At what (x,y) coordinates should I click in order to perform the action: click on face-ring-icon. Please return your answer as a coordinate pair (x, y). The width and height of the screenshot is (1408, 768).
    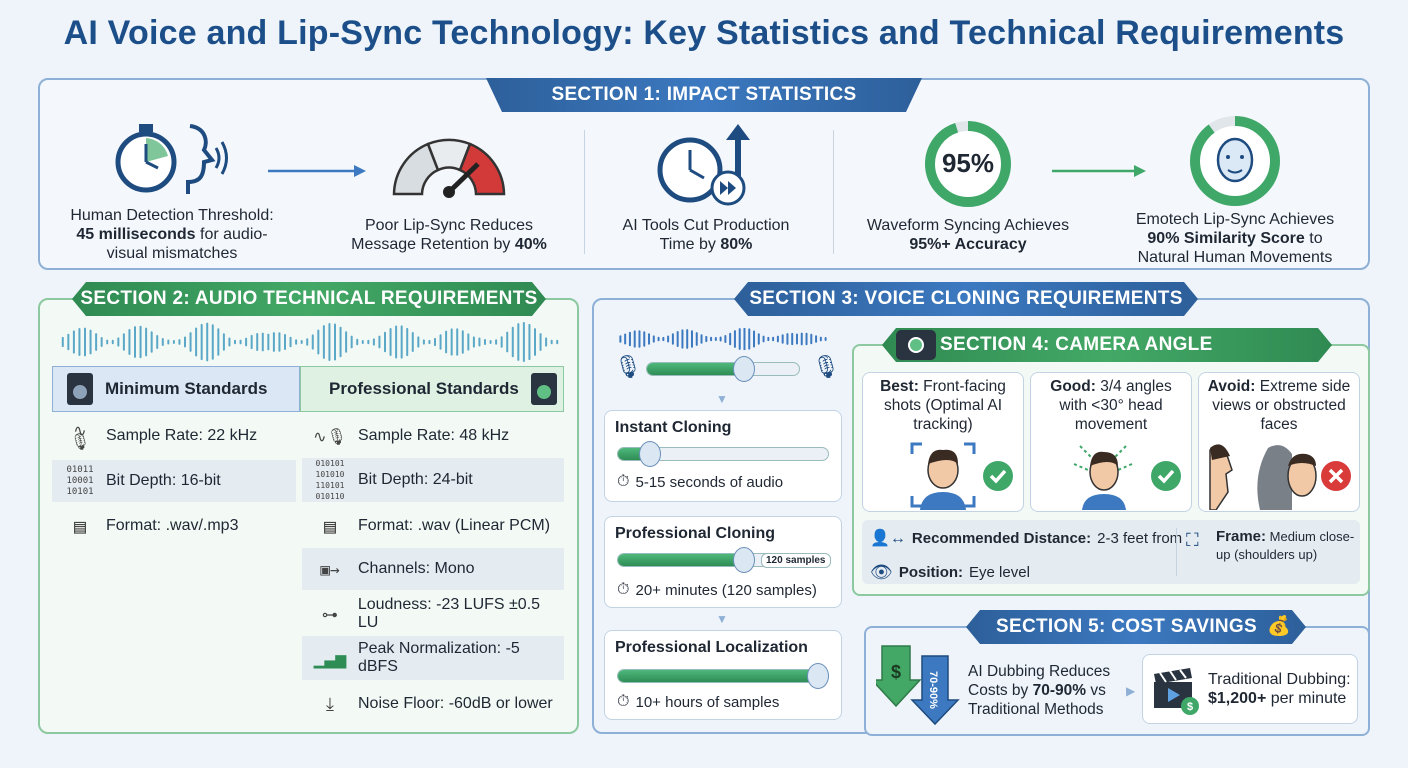
    Looking at the image, I should click on (1235, 161).